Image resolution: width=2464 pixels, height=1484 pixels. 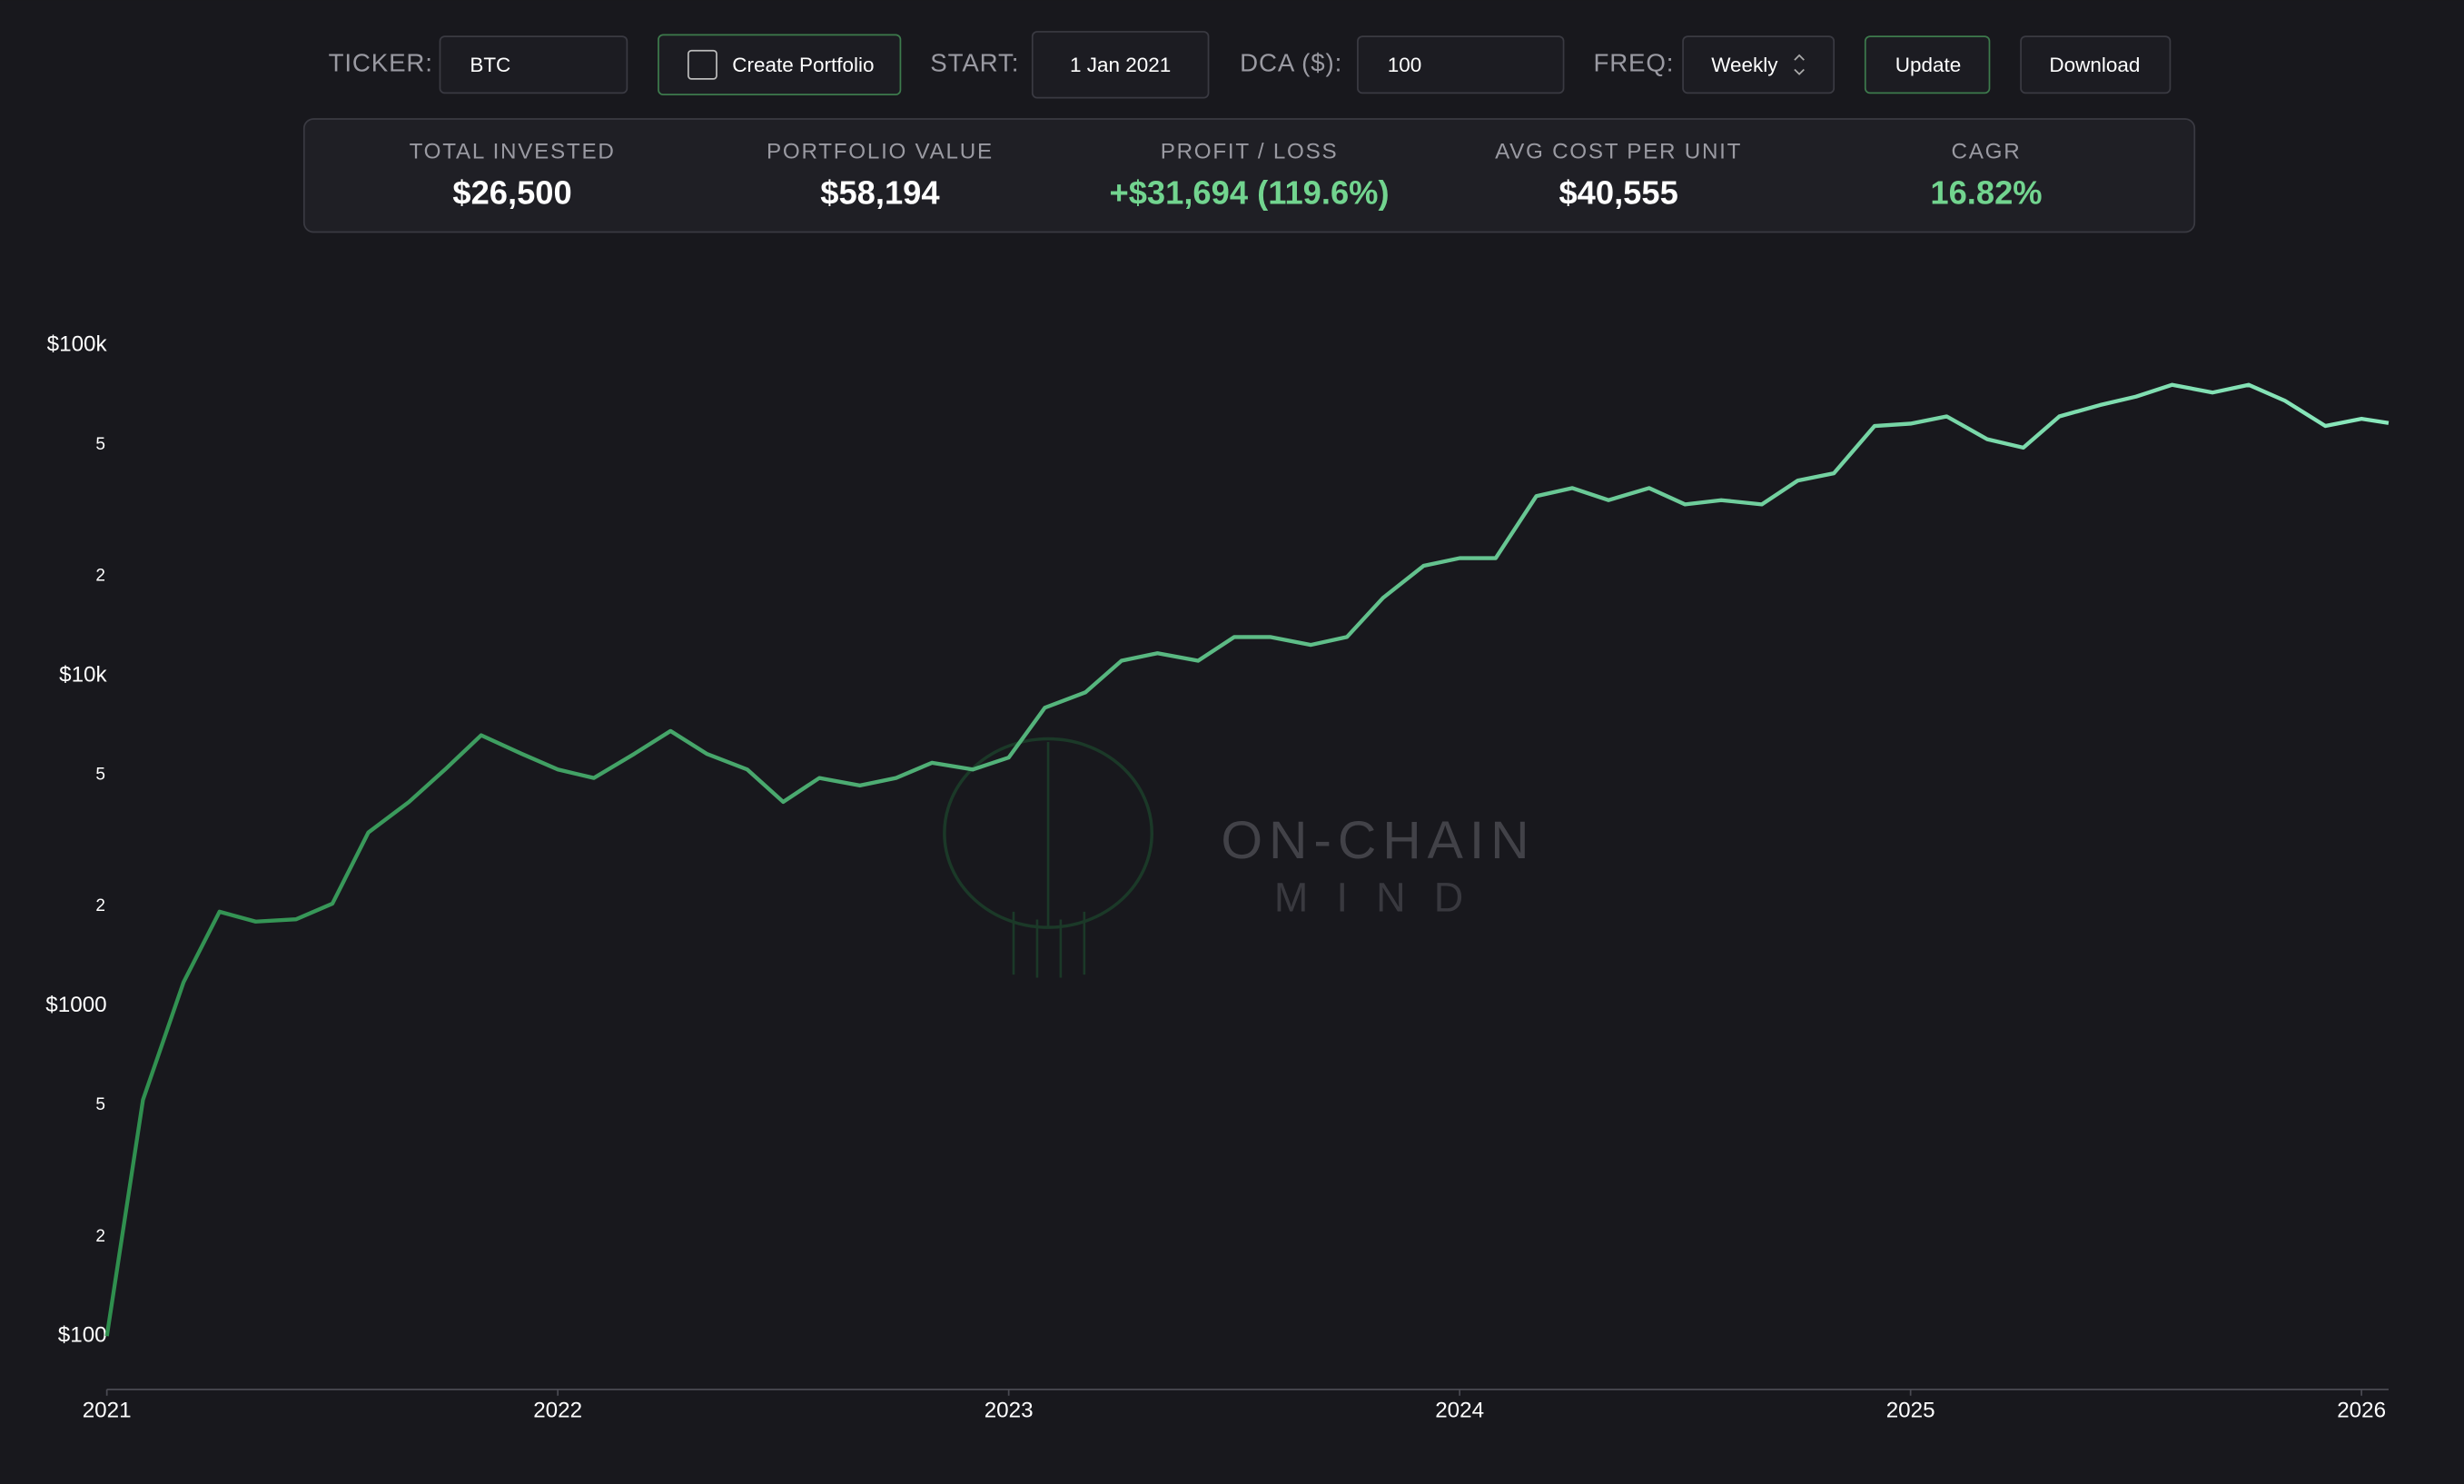 I want to click on stat-value: $26,500, so click(x=511, y=192).